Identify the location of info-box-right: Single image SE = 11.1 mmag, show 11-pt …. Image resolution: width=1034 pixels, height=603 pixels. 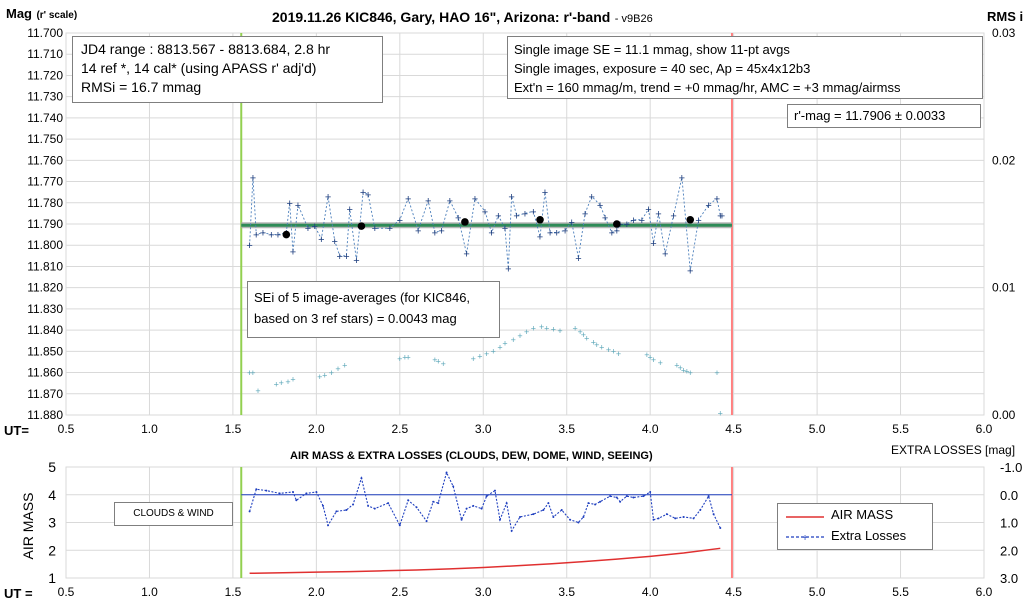
(745, 67).